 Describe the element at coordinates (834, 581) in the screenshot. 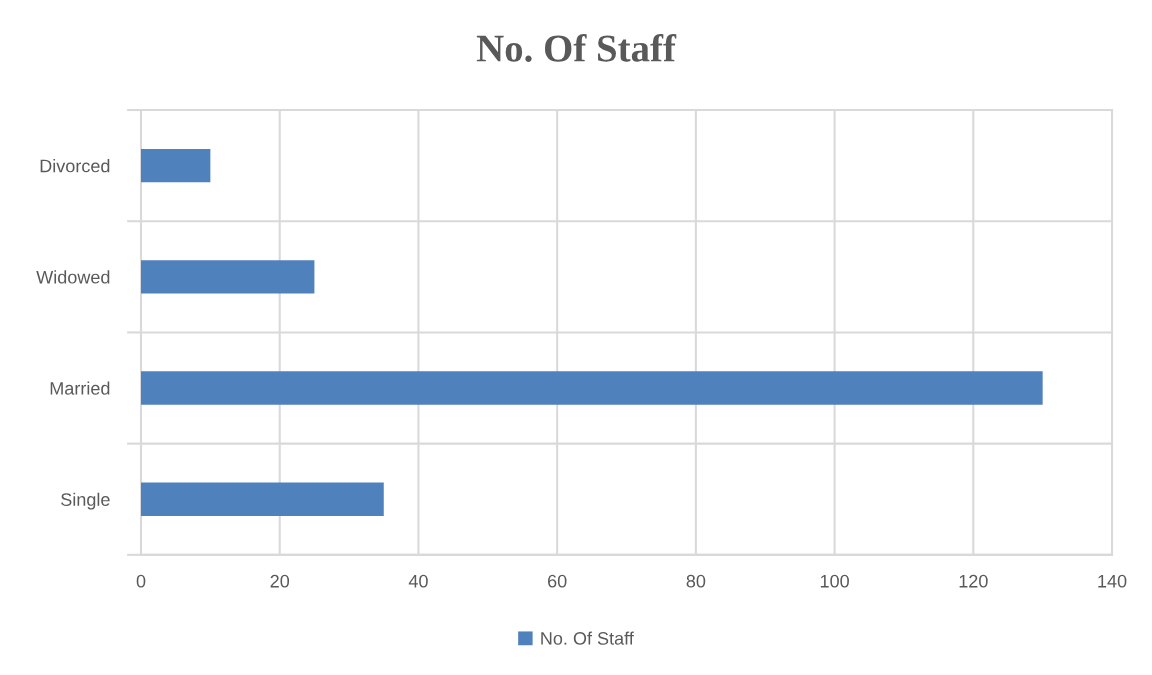

I see `x-tick-label: 100` at that location.